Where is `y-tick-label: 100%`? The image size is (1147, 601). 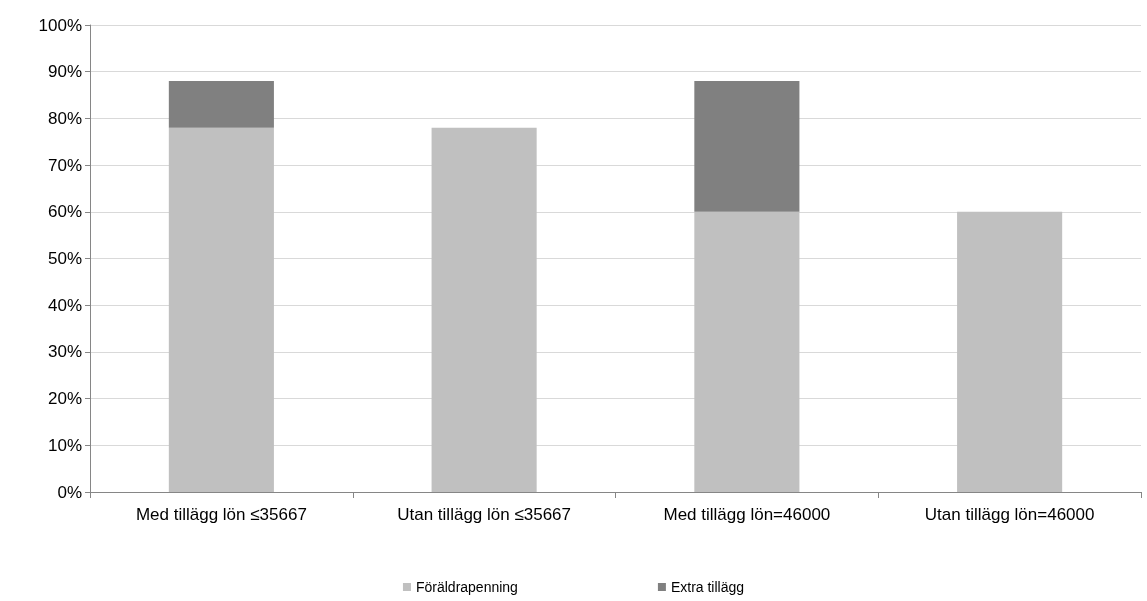 y-tick-label: 100% is located at coordinates (60, 25).